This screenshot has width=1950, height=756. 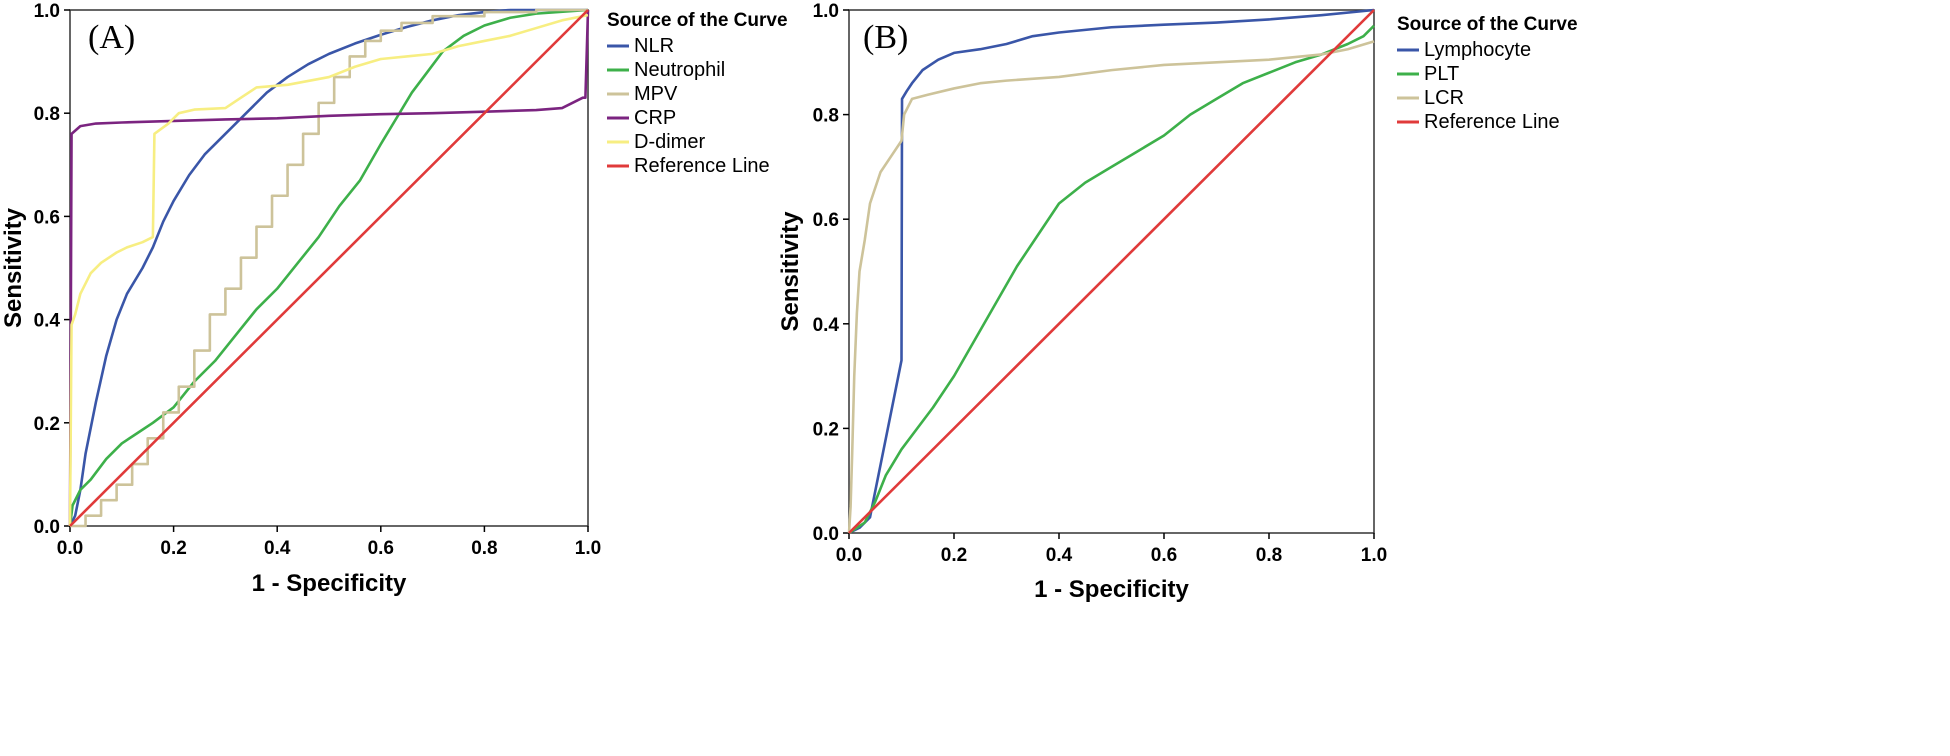 I want to click on legend-label-mpv: MPV, so click(x=656, y=94).